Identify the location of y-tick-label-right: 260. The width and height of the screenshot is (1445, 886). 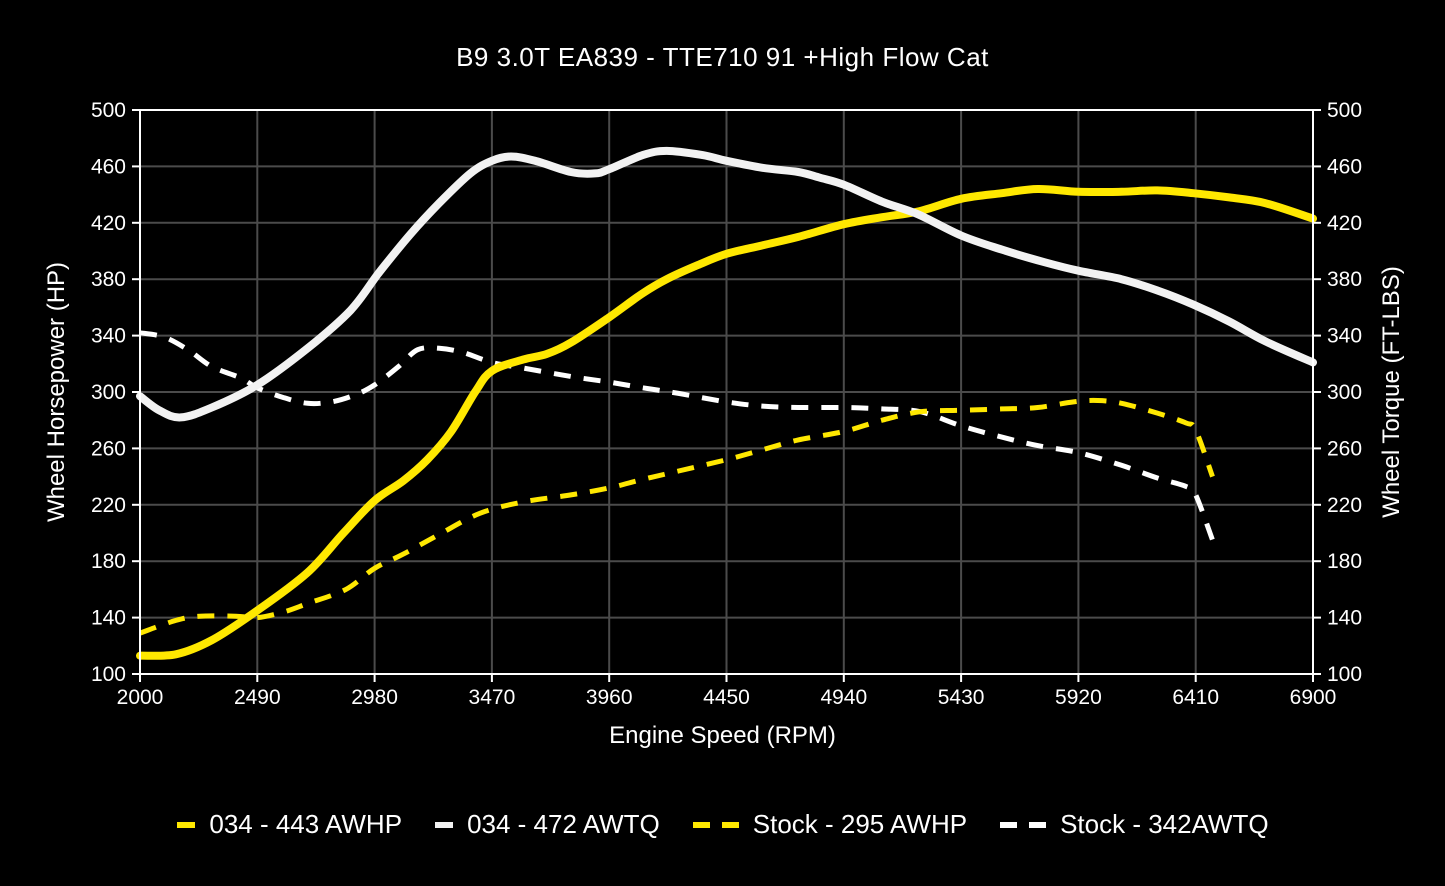
(1344, 448).